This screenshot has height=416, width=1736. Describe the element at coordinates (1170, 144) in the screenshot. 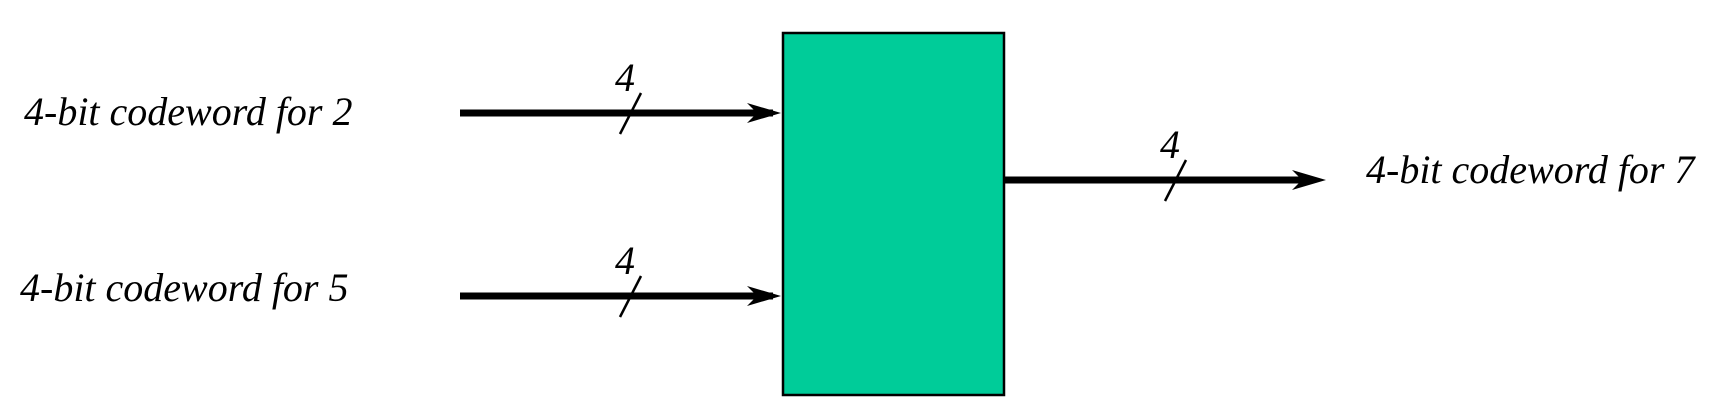

I see `bus-width-label-output: 4` at that location.